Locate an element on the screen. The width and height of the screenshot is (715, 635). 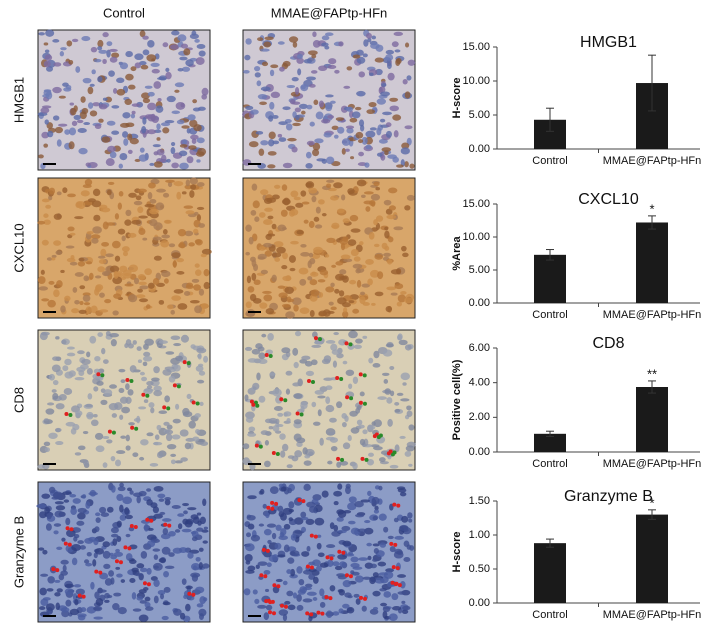
micrograph is located at coordinates (329, 248).